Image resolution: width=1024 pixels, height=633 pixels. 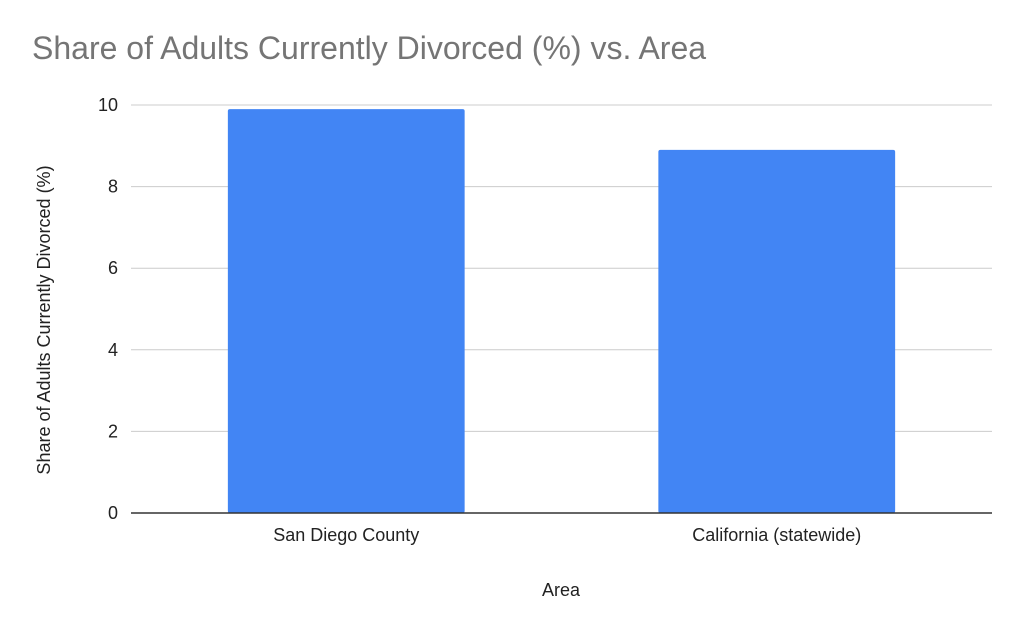 What do you see at coordinates (44, 319) in the screenshot?
I see `y-axis-title: Share of Adults Currently Divorced (%)` at bounding box center [44, 319].